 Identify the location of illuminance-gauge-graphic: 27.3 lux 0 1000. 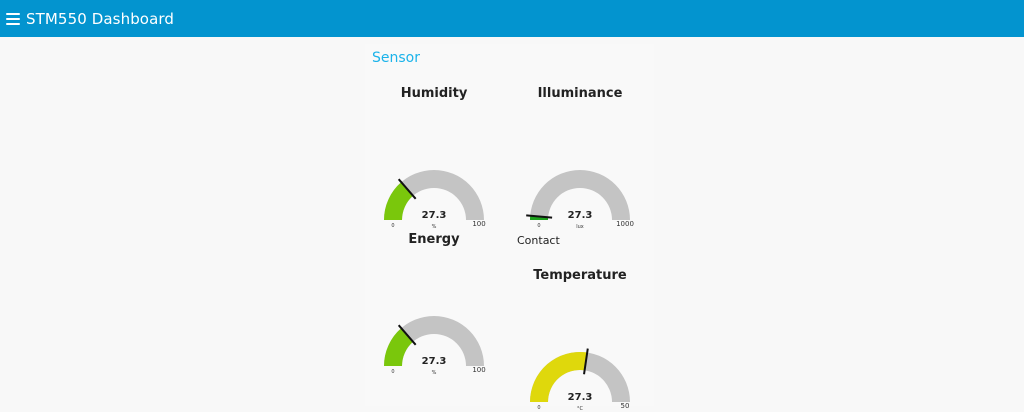
(580, 200).